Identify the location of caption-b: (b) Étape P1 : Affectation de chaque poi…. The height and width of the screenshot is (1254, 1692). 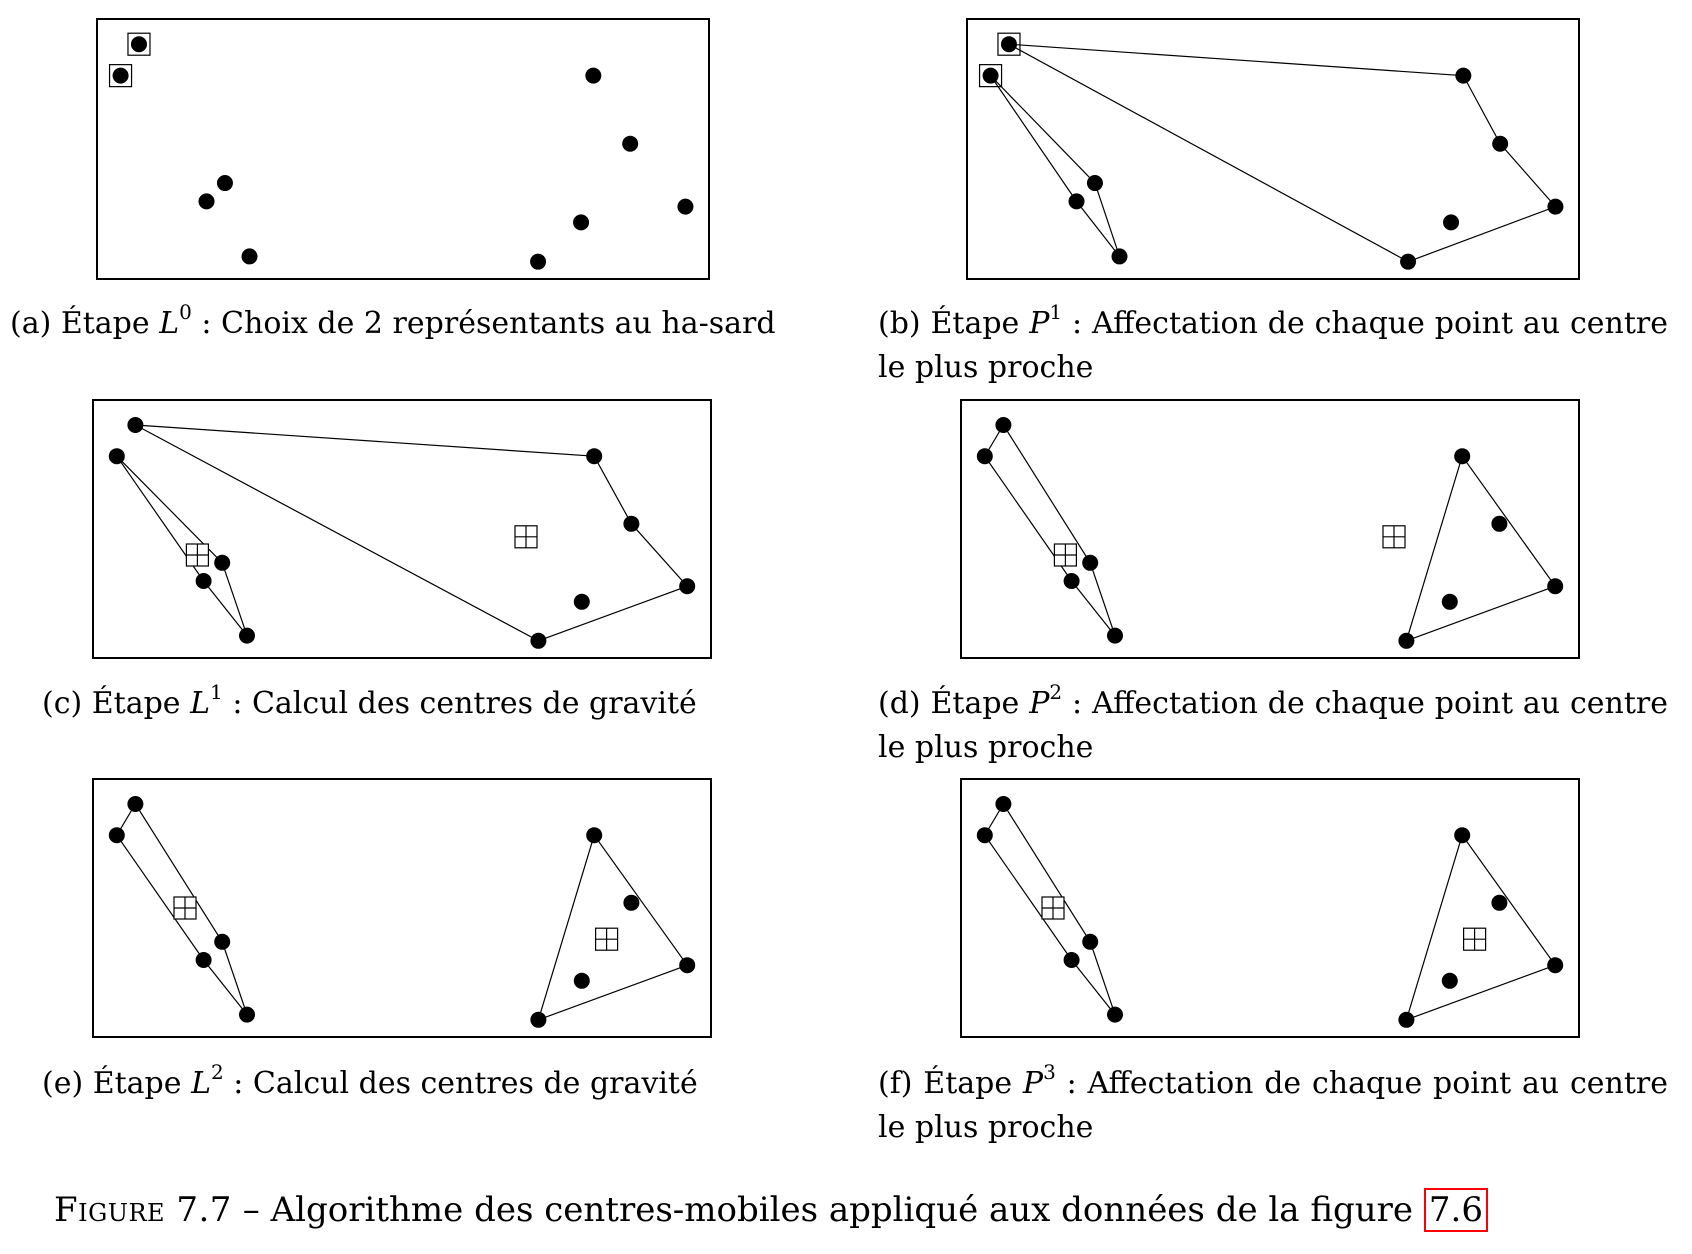
(1273, 346).